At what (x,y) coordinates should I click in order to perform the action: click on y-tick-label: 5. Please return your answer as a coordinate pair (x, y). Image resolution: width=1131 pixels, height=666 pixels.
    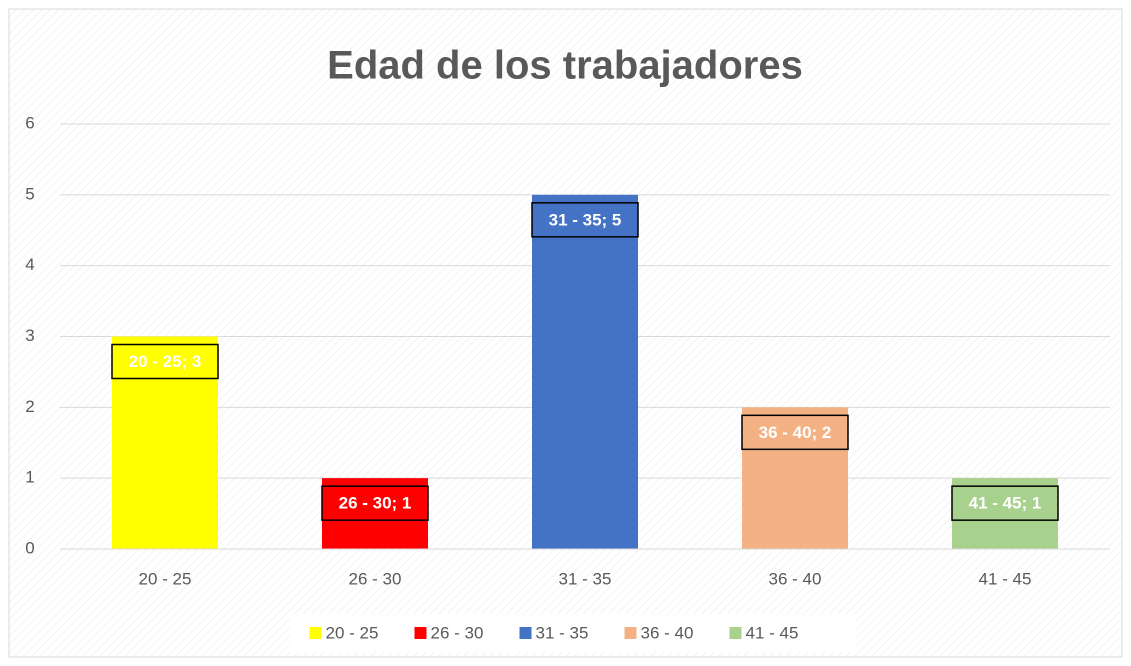
    Looking at the image, I should click on (29, 193).